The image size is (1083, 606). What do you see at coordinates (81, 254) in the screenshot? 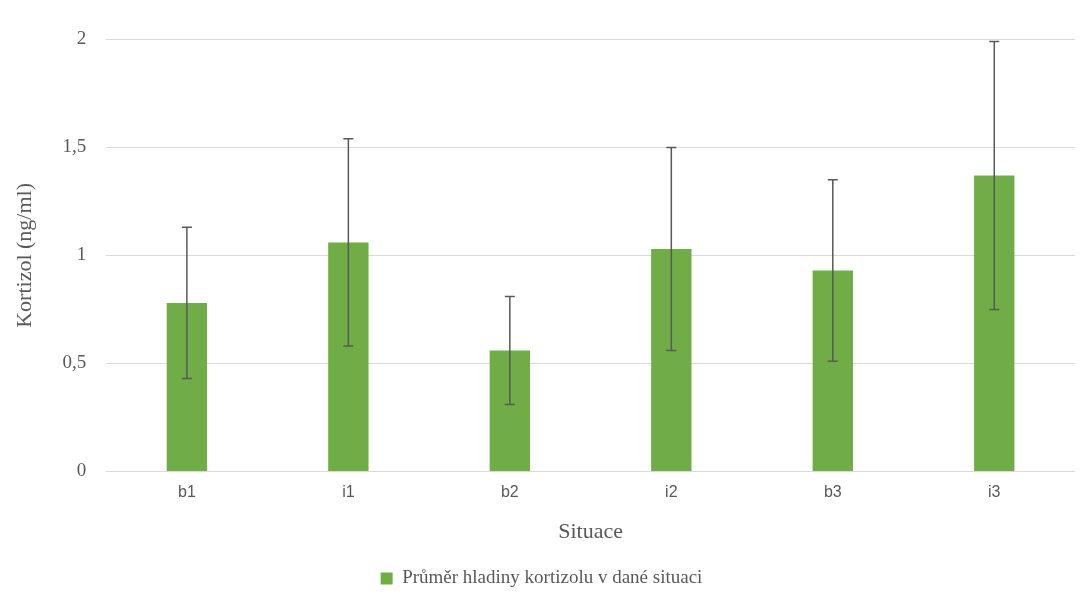
I see `y-tick-label: 1` at bounding box center [81, 254].